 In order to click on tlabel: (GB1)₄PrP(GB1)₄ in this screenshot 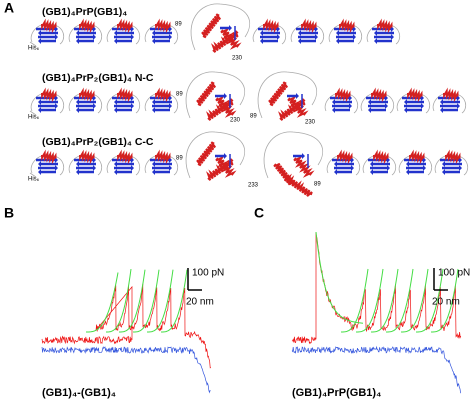, I will do `click(336, 393)`.